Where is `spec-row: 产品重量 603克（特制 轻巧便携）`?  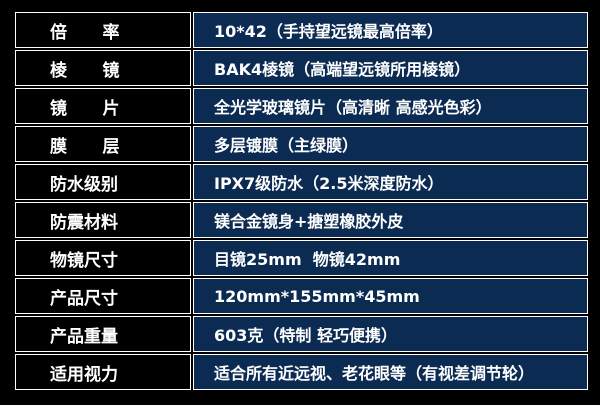
spec-row: 产品重量 603克（特制 轻巧便携） is located at coordinates (301, 334).